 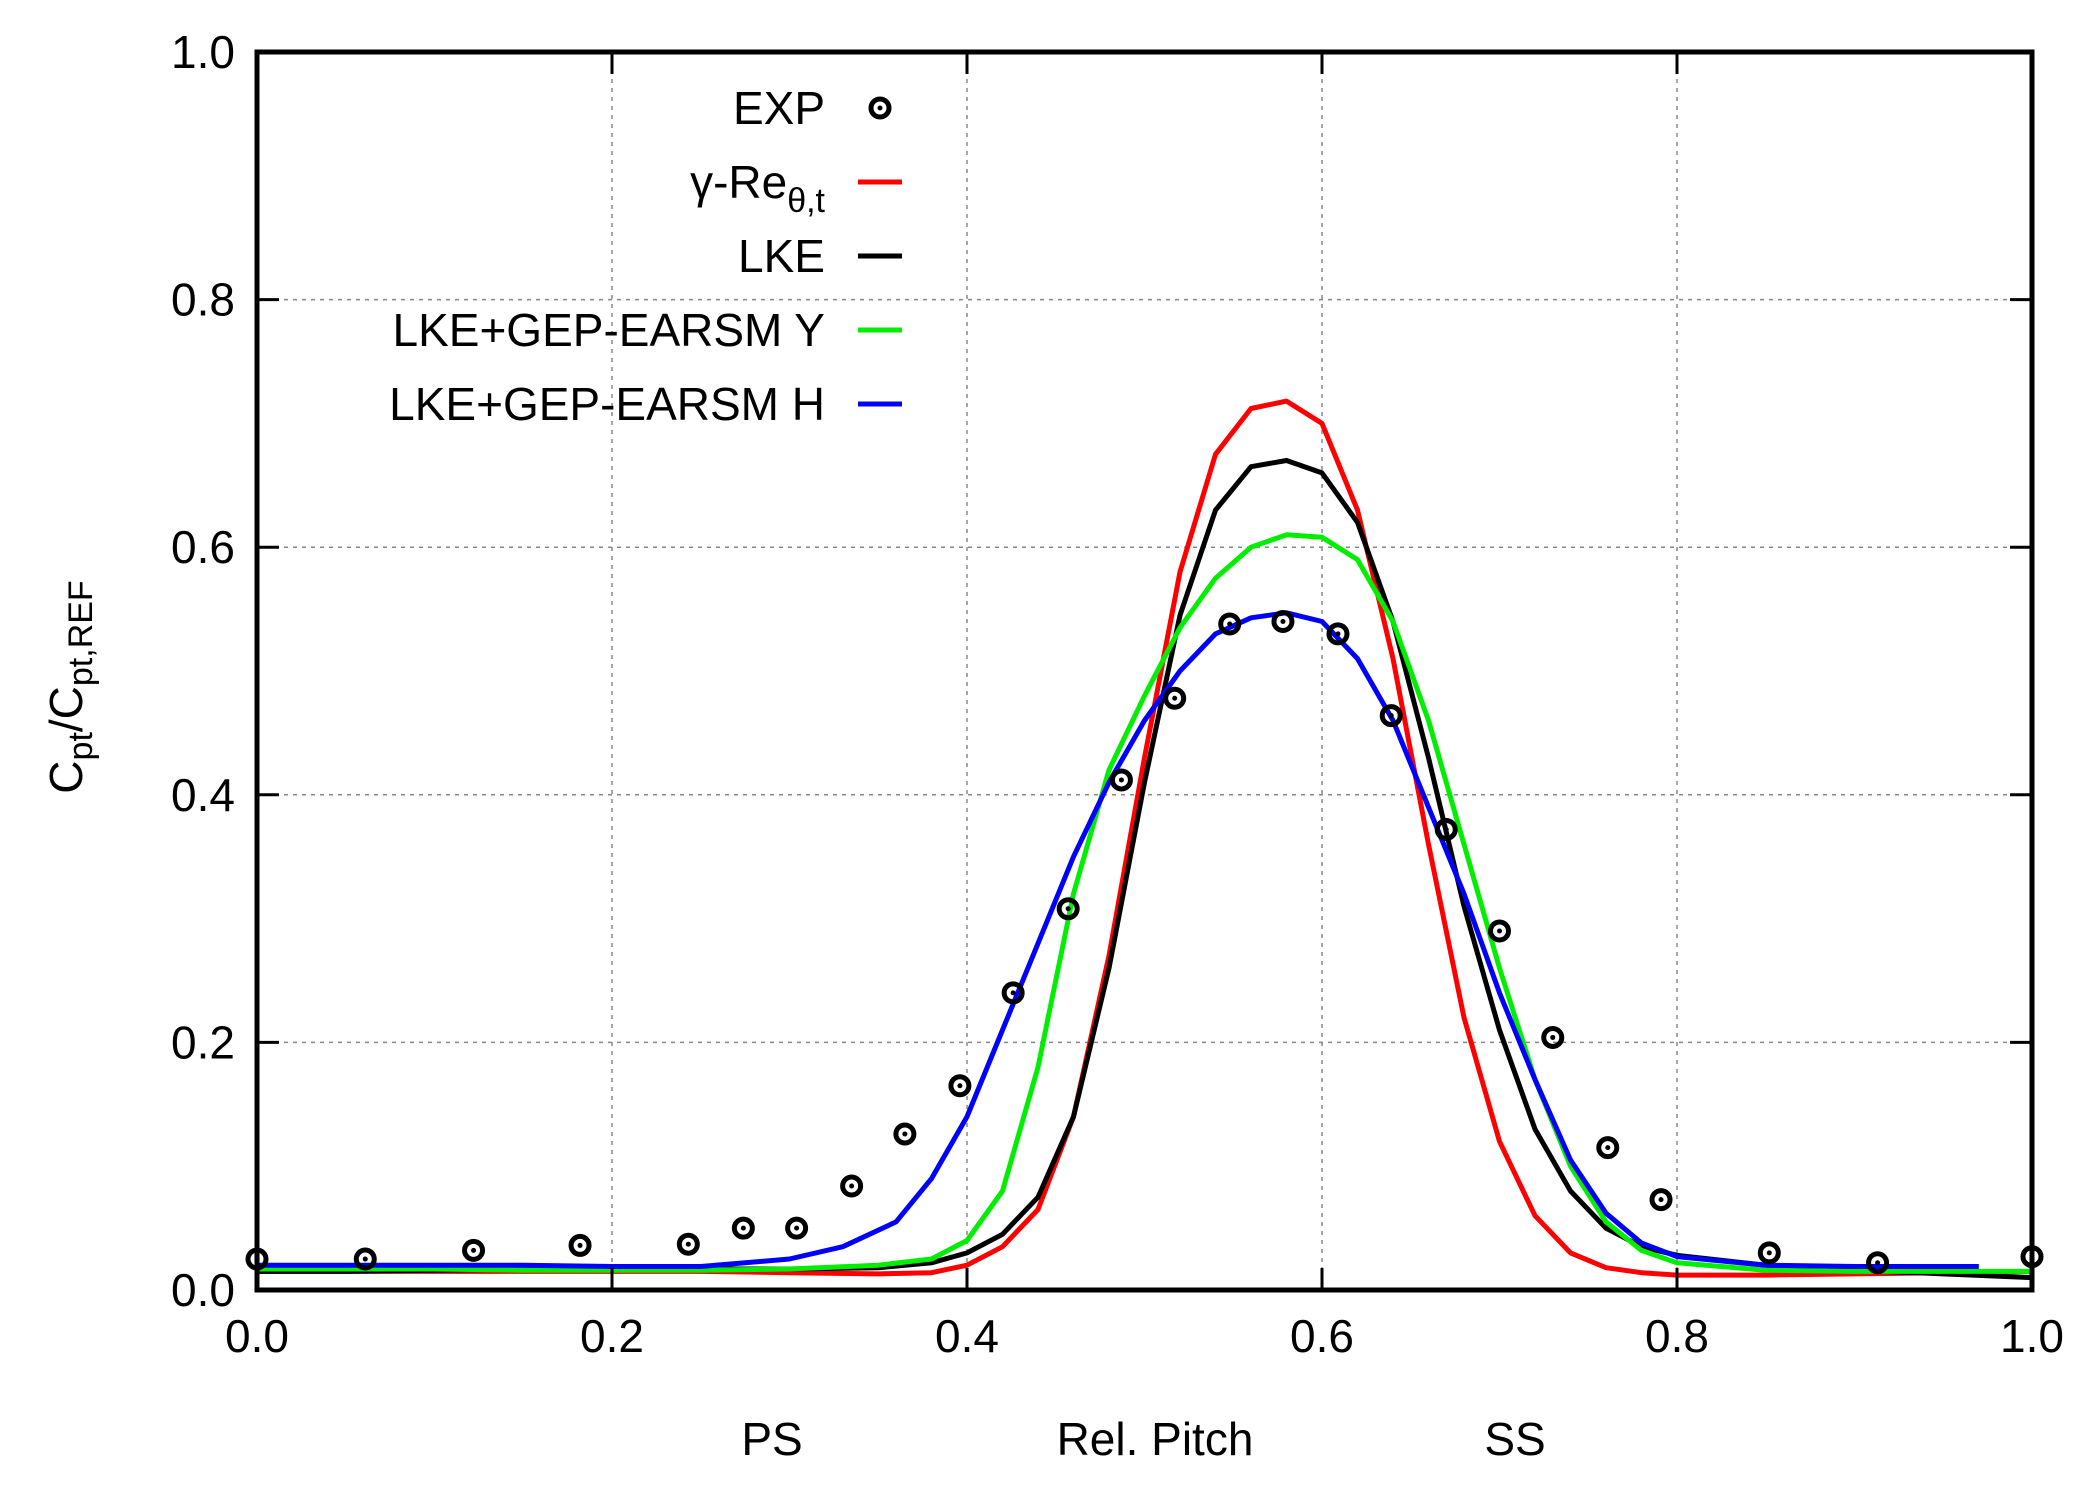 I want to click on legend-entry: LKE, so click(x=820, y=256).